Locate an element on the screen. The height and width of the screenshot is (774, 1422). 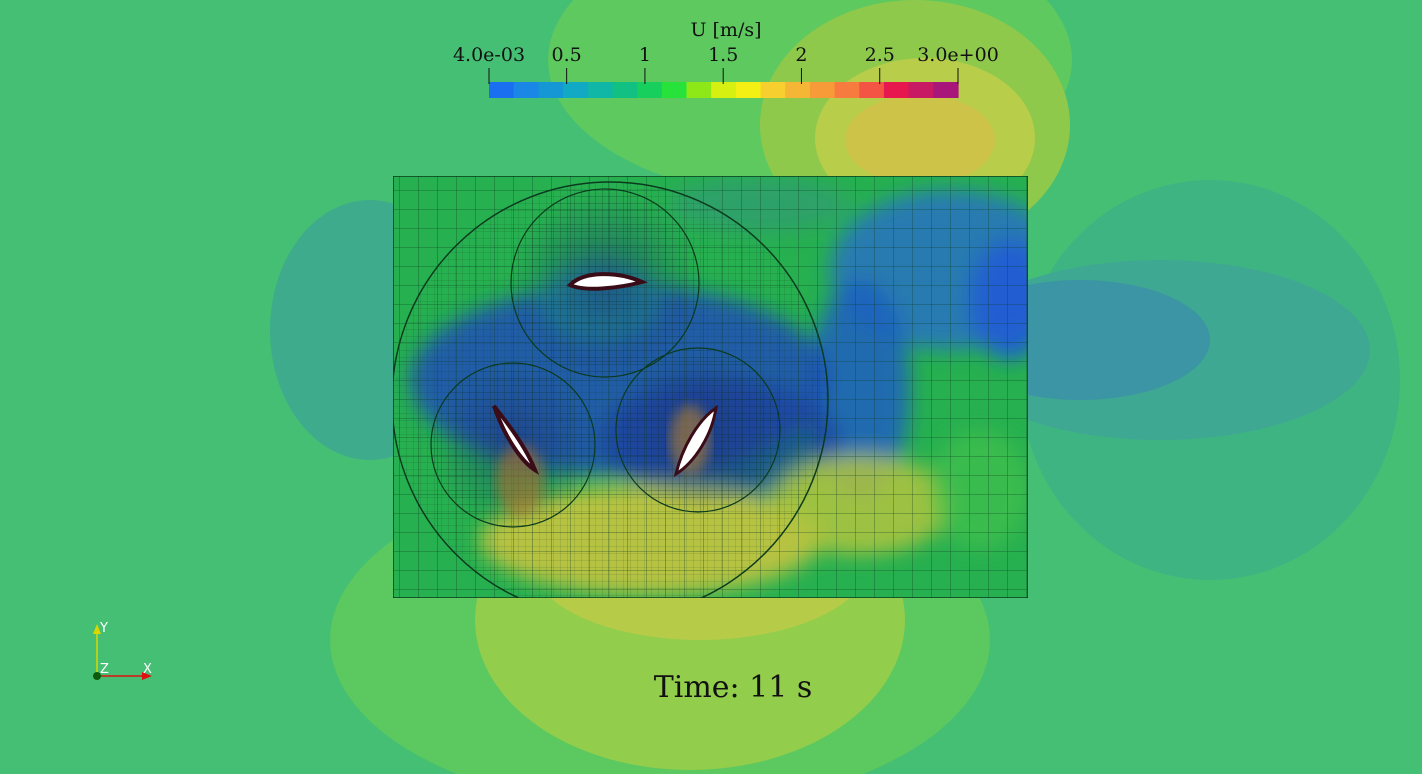
colorbar is located at coordinates (723, 83).